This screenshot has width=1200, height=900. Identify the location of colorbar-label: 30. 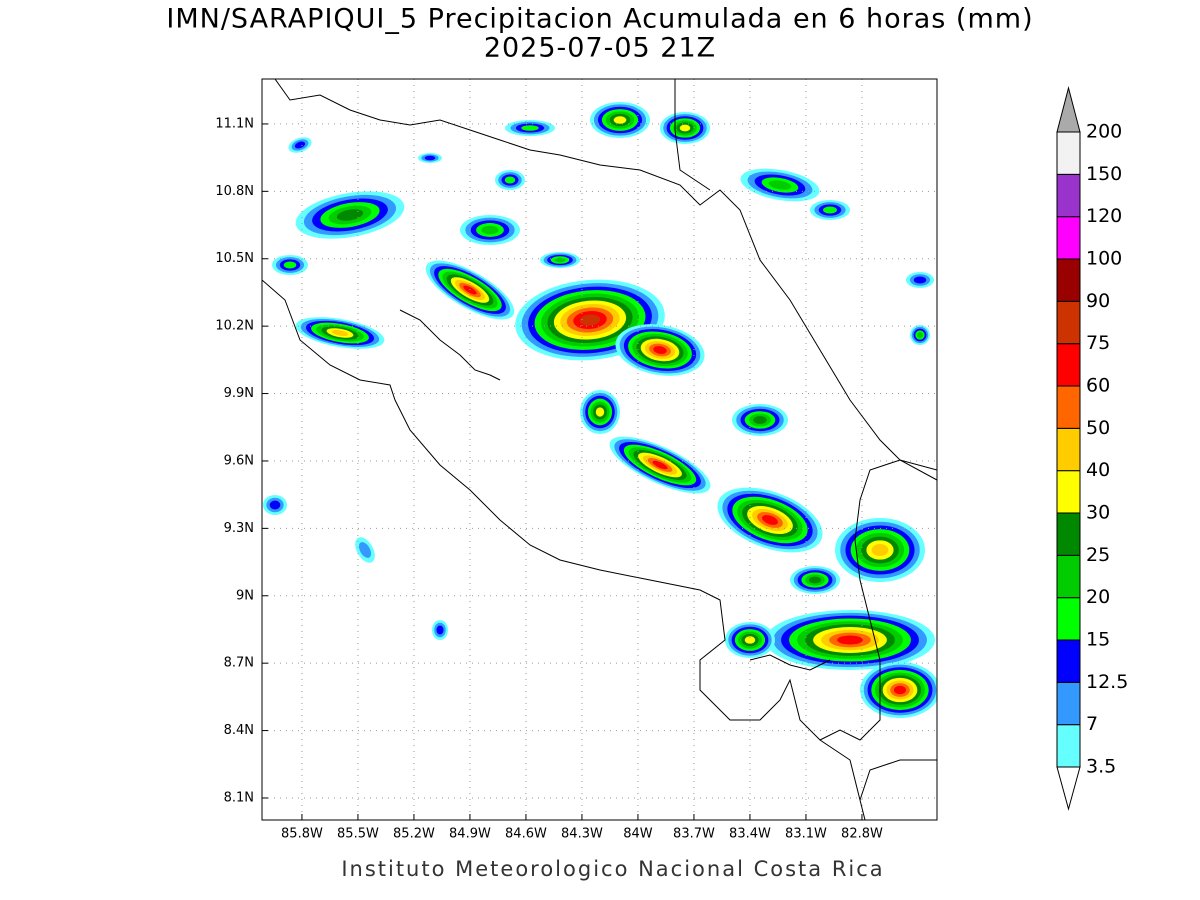
(1098, 513).